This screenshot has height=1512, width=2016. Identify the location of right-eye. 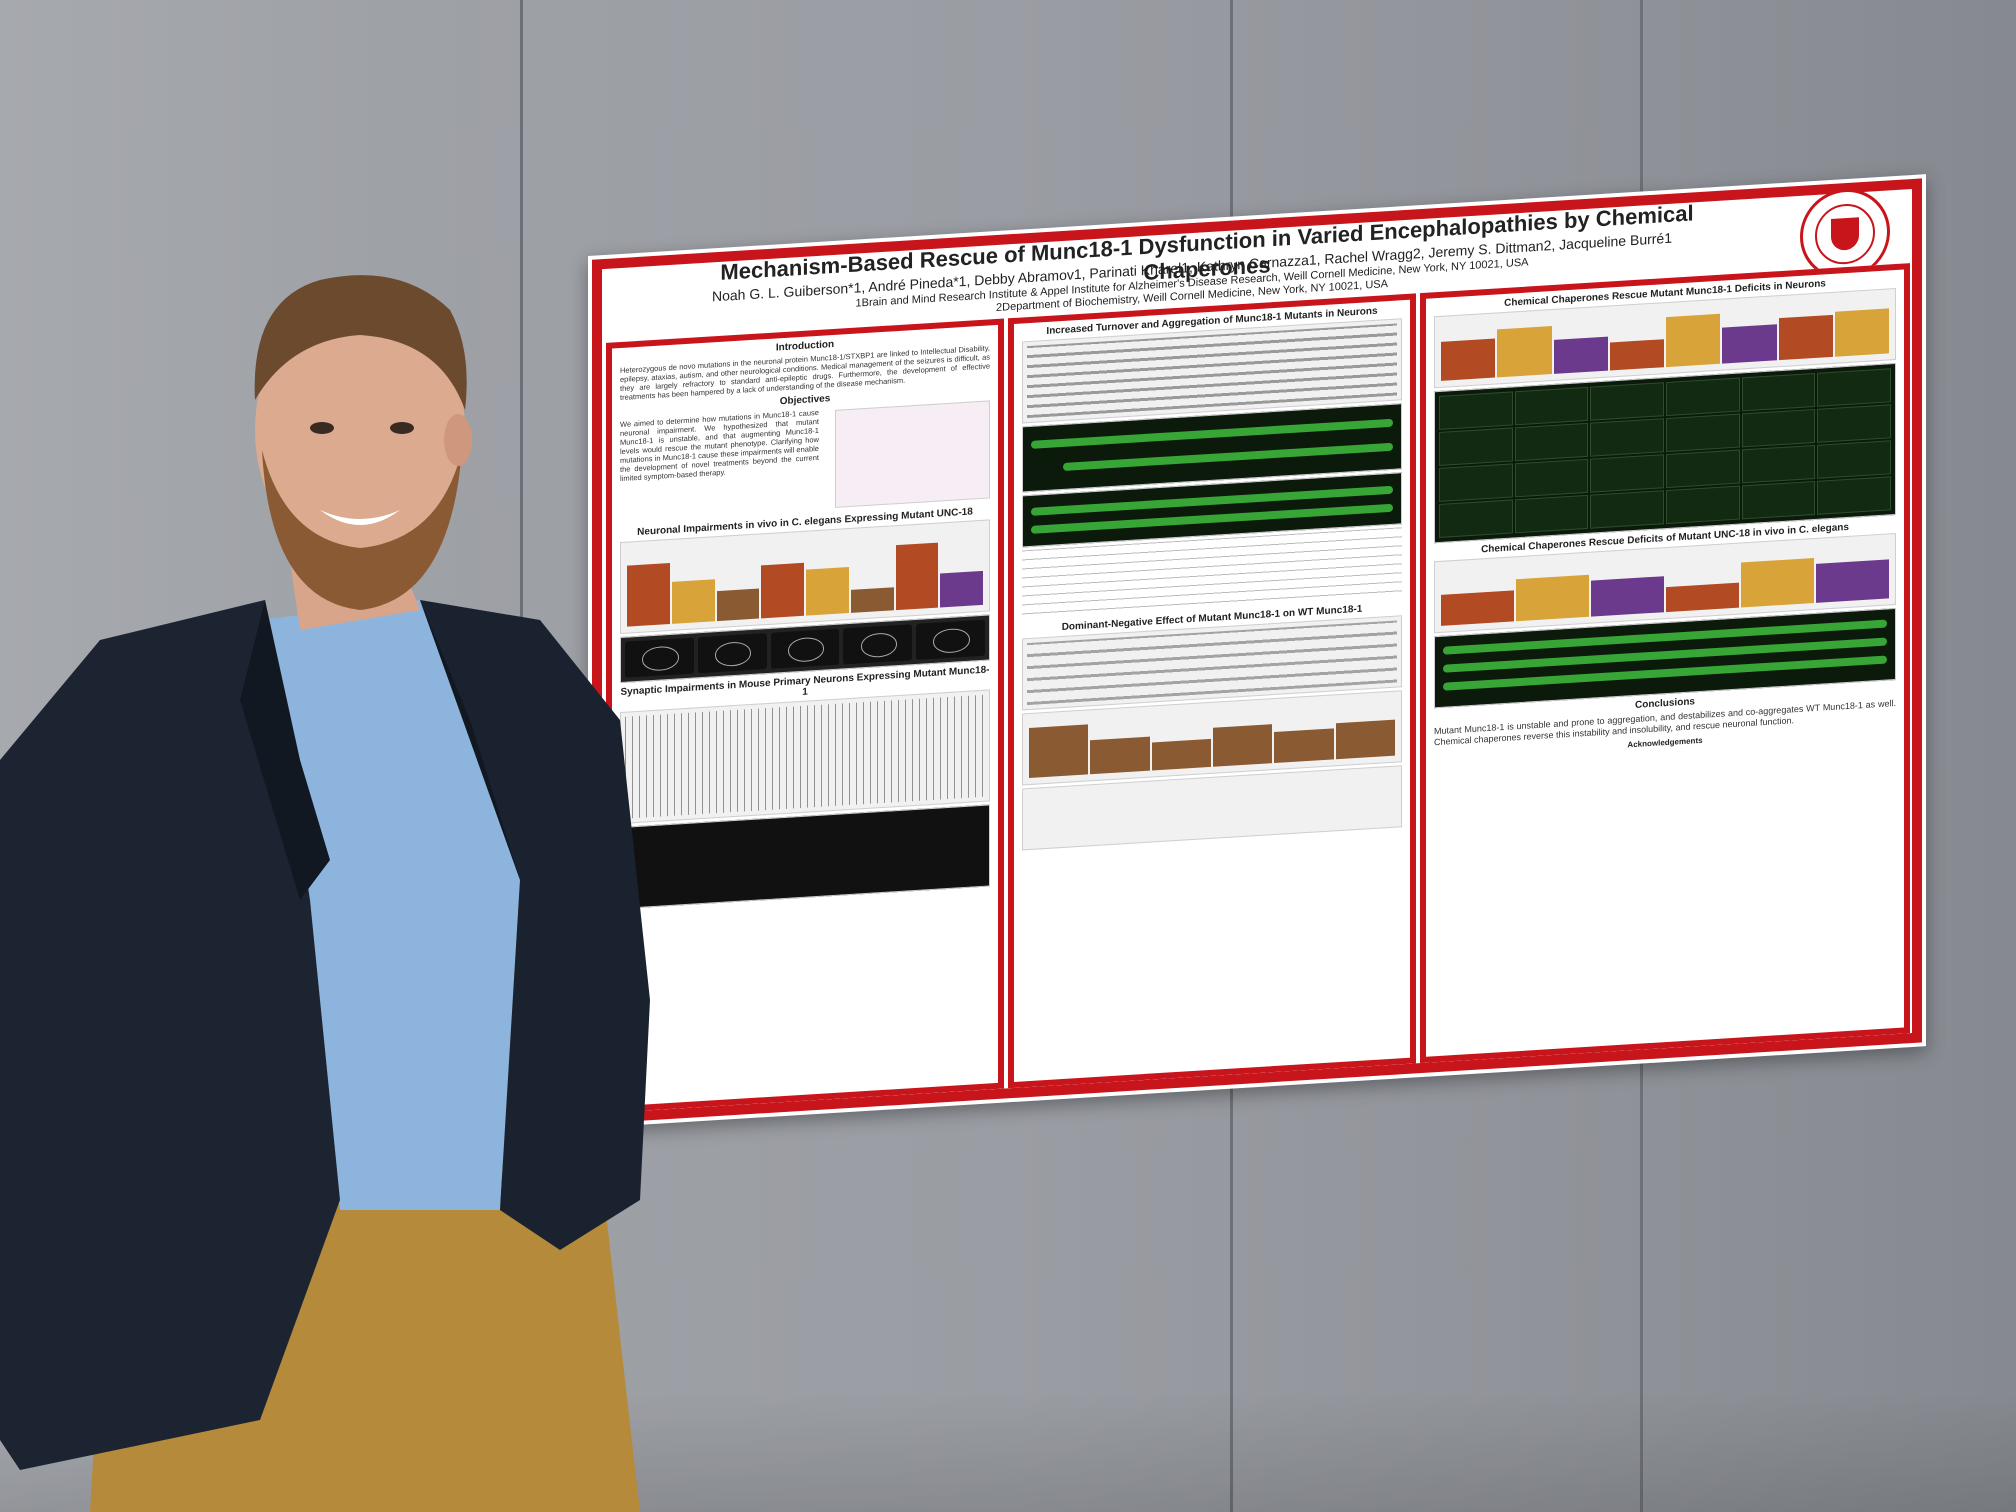
(402, 428).